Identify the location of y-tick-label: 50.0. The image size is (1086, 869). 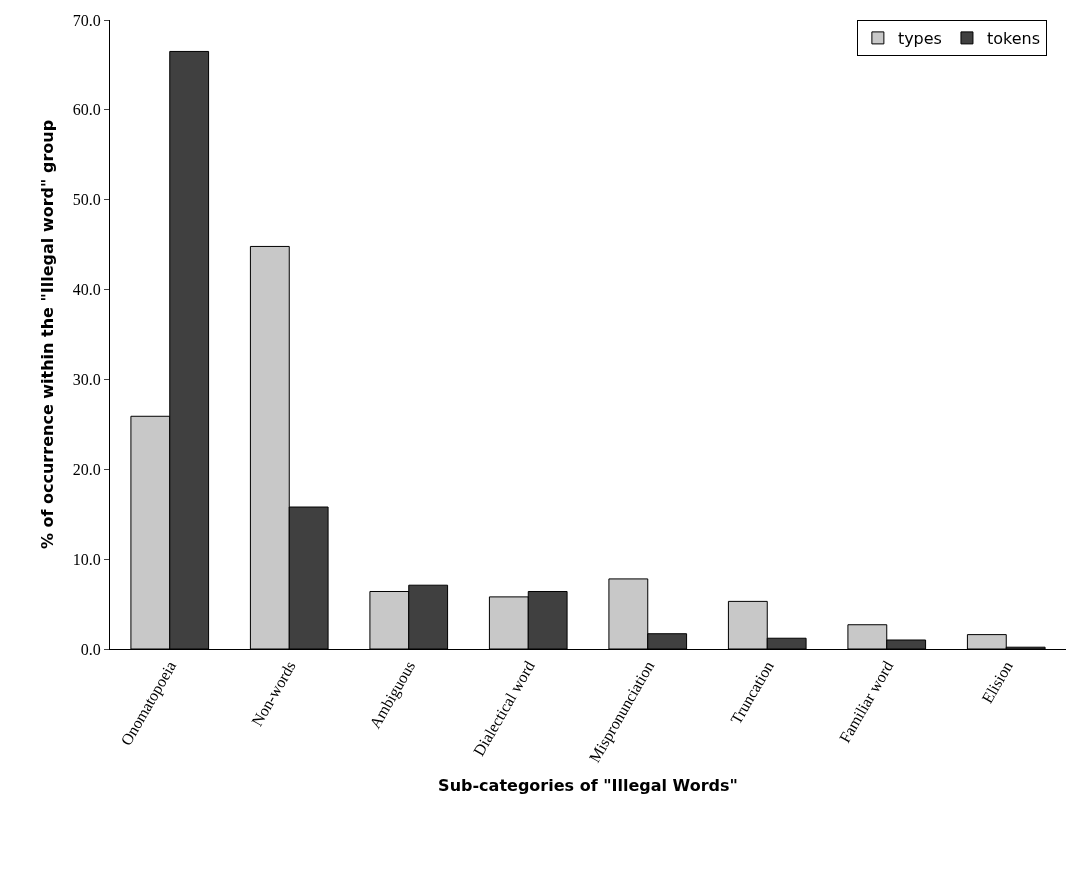
(86, 200).